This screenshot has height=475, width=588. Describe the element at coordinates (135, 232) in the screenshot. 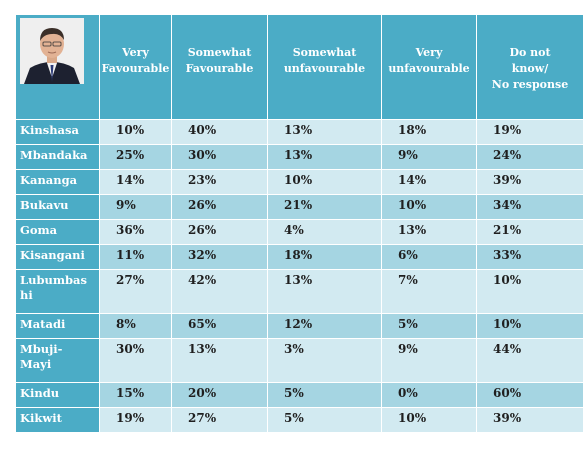

I see `value-cell: 36%` at that location.